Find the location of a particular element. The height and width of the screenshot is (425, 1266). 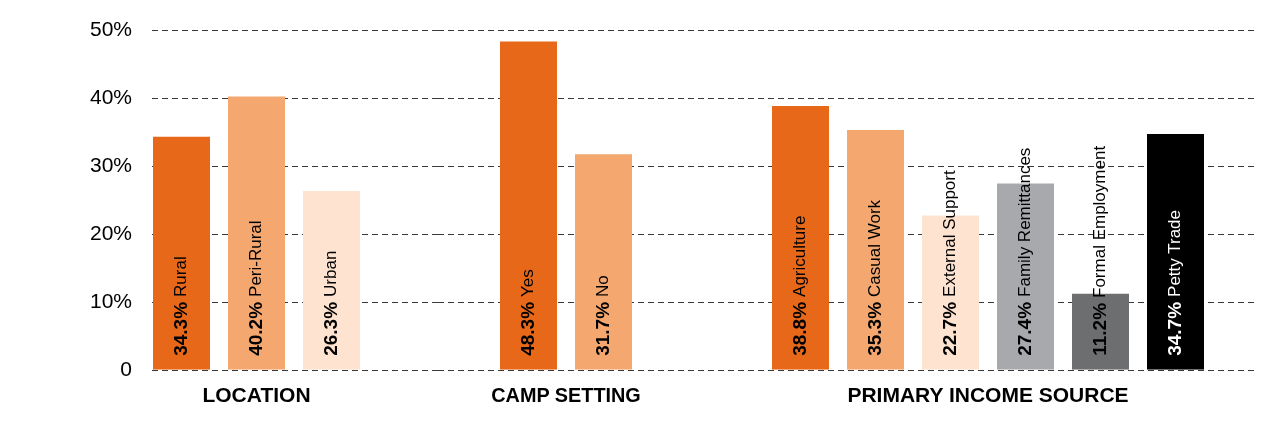

x-axis-title: LOCATION is located at coordinates (256, 395).